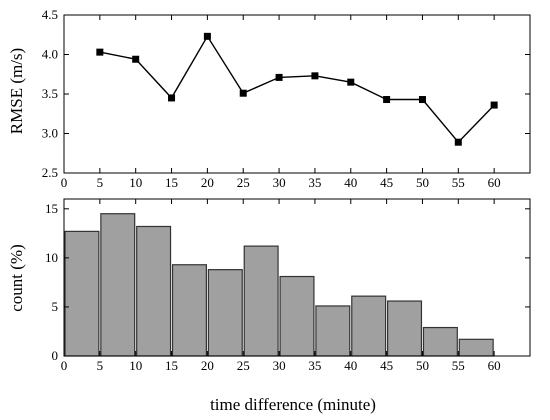  I want to click on bottom-x-tick-label: 35, so click(314, 365).